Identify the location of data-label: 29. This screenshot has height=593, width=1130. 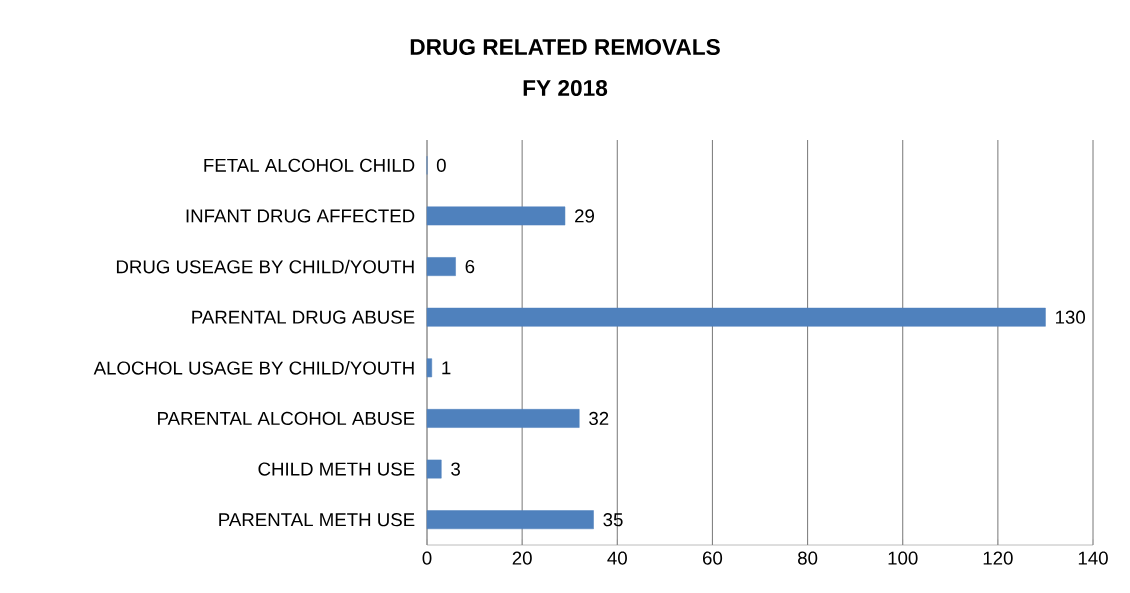
(584, 216).